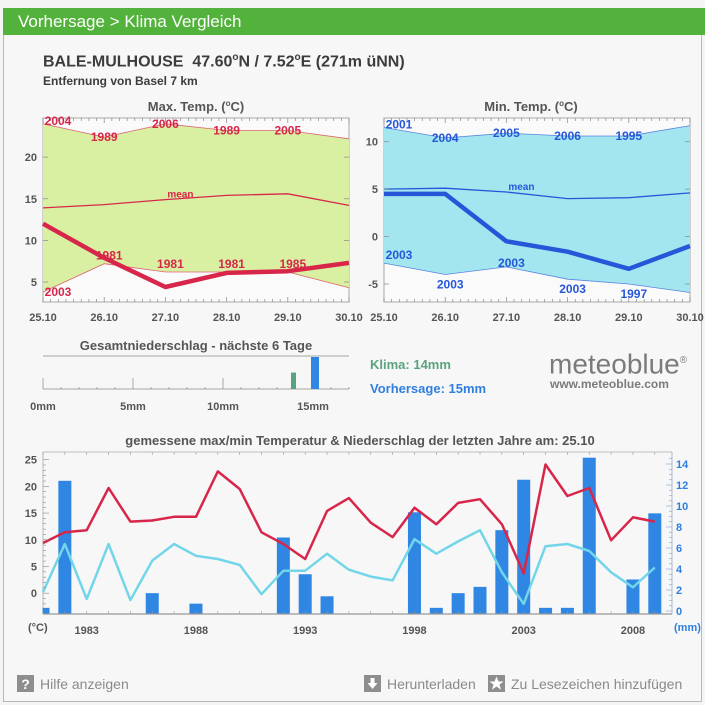 Image resolution: width=705 pixels, height=705 pixels. What do you see at coordinates (31, 200) in the screenshot?
I see `y-tick-label: 15` at bounding box center [31, 200].